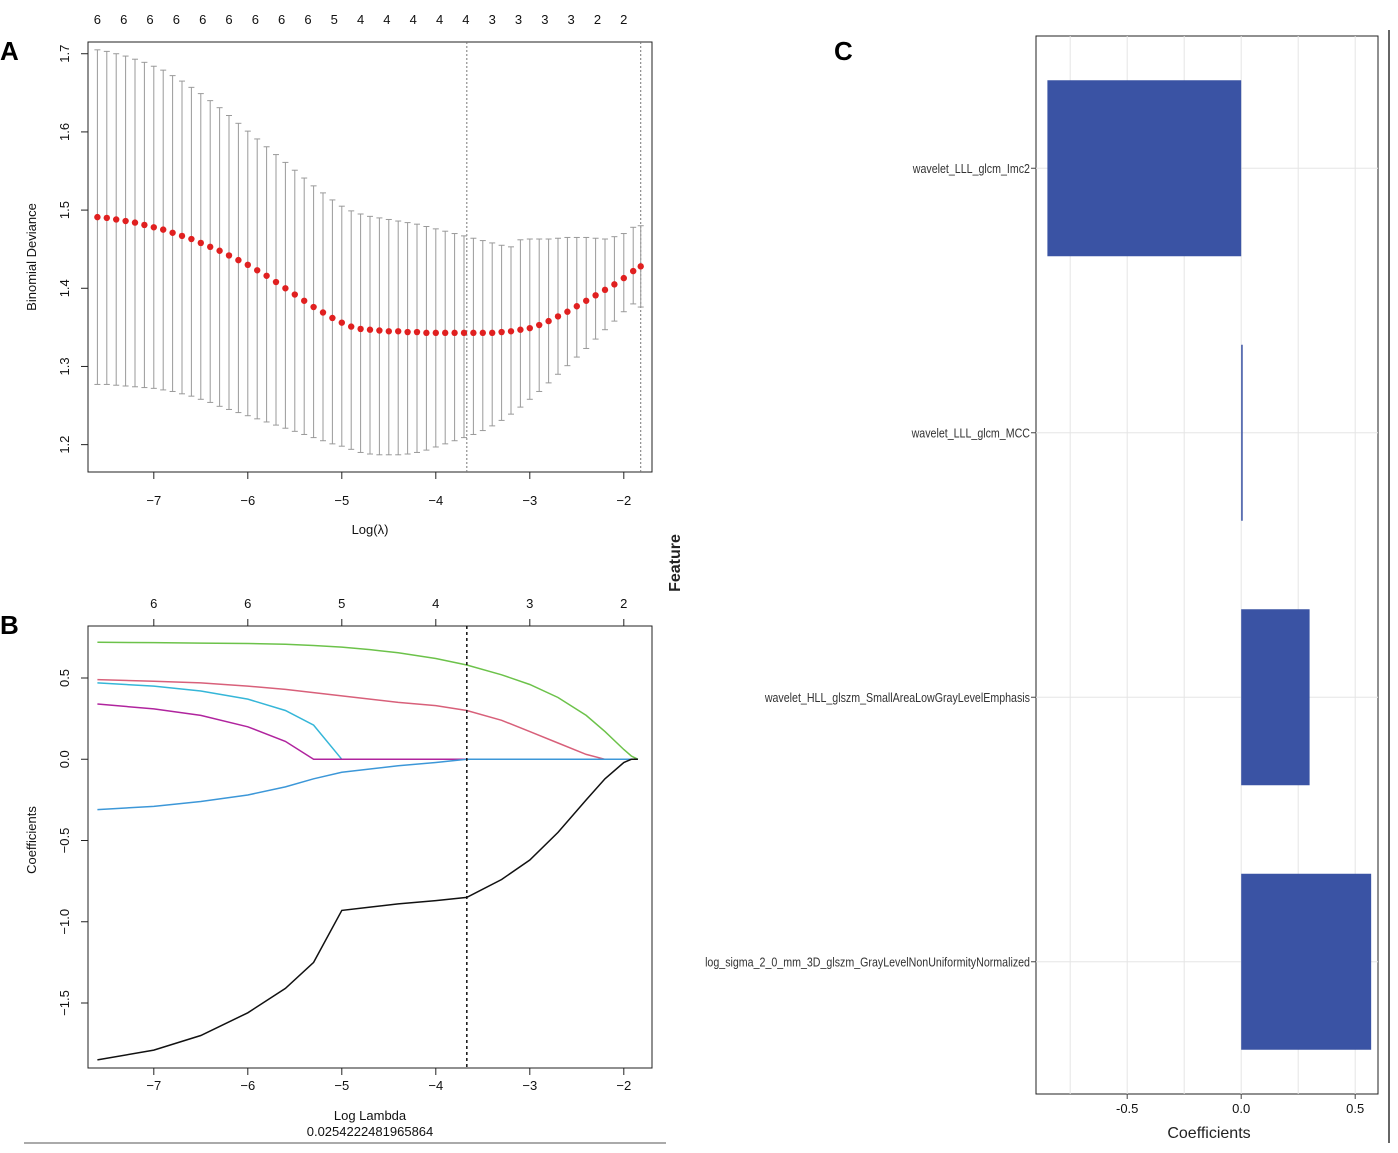 This screenshot has width=1398, height=1153. What do you see at coordinates (64, 922) in the screenshot?
I see `y-tick-label-b: −1.0` at bounding box center [64, 922].